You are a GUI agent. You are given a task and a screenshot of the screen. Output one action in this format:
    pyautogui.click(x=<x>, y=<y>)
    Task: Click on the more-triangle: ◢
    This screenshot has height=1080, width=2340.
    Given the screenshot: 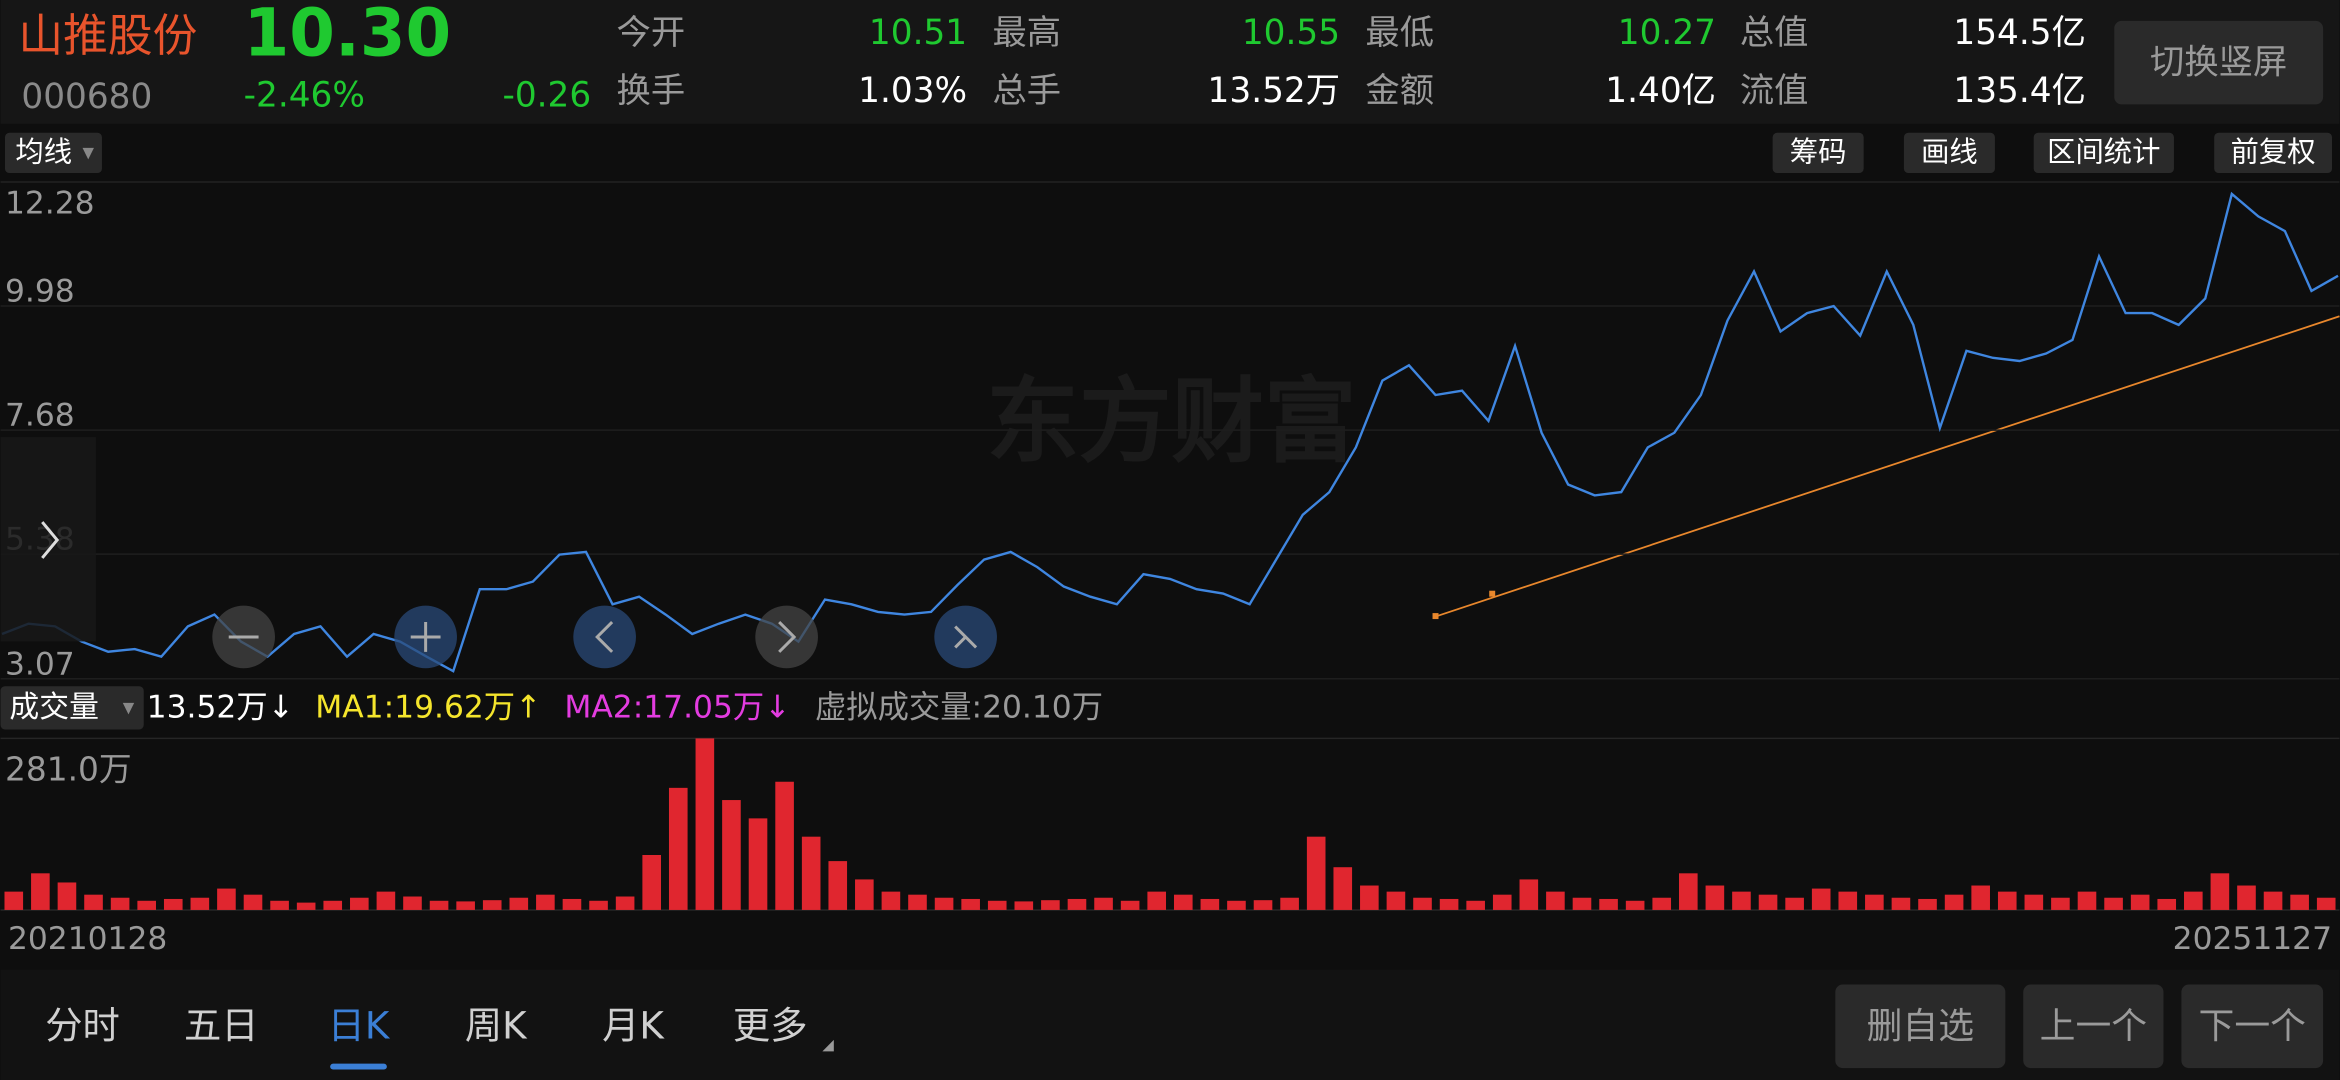 What is the action you would take?
    pyautogui.click(x=828, y=1045)
    